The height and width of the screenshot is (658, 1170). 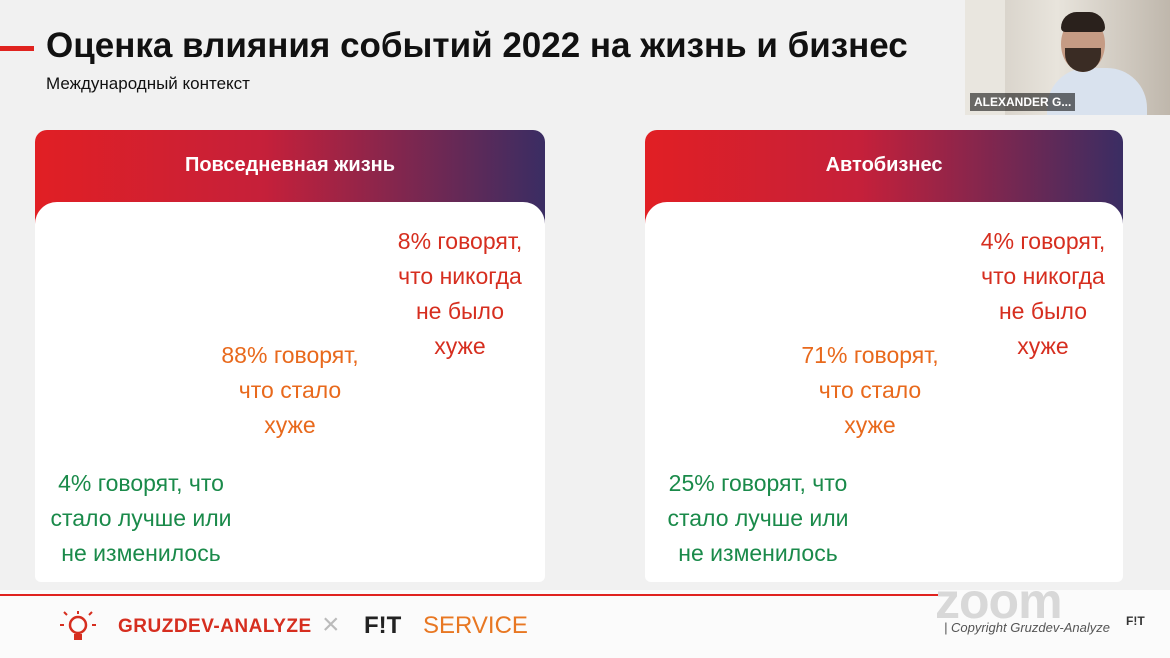 I want to click on footer, so click(x=585, y=624).